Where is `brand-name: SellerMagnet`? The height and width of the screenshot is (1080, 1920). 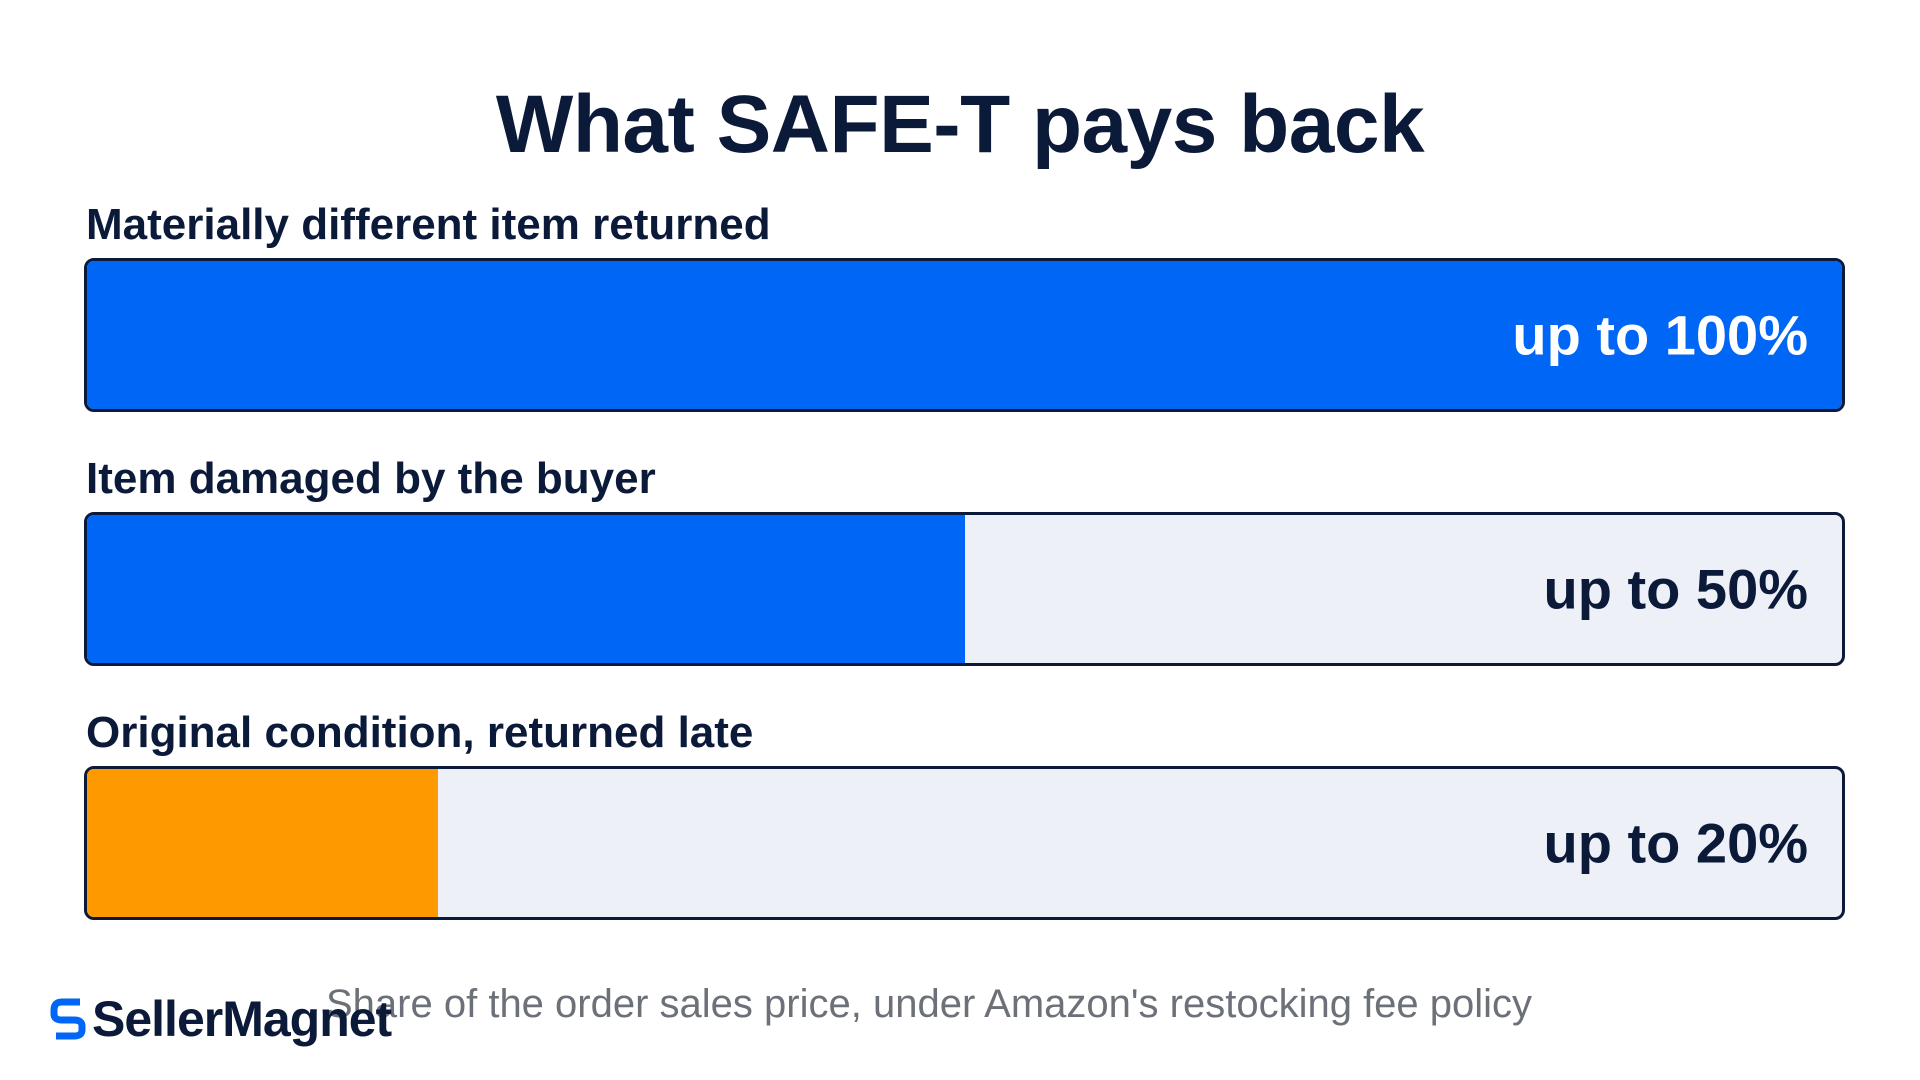 brand-name: SellerMagnet is located at coordinates (242, 1019).